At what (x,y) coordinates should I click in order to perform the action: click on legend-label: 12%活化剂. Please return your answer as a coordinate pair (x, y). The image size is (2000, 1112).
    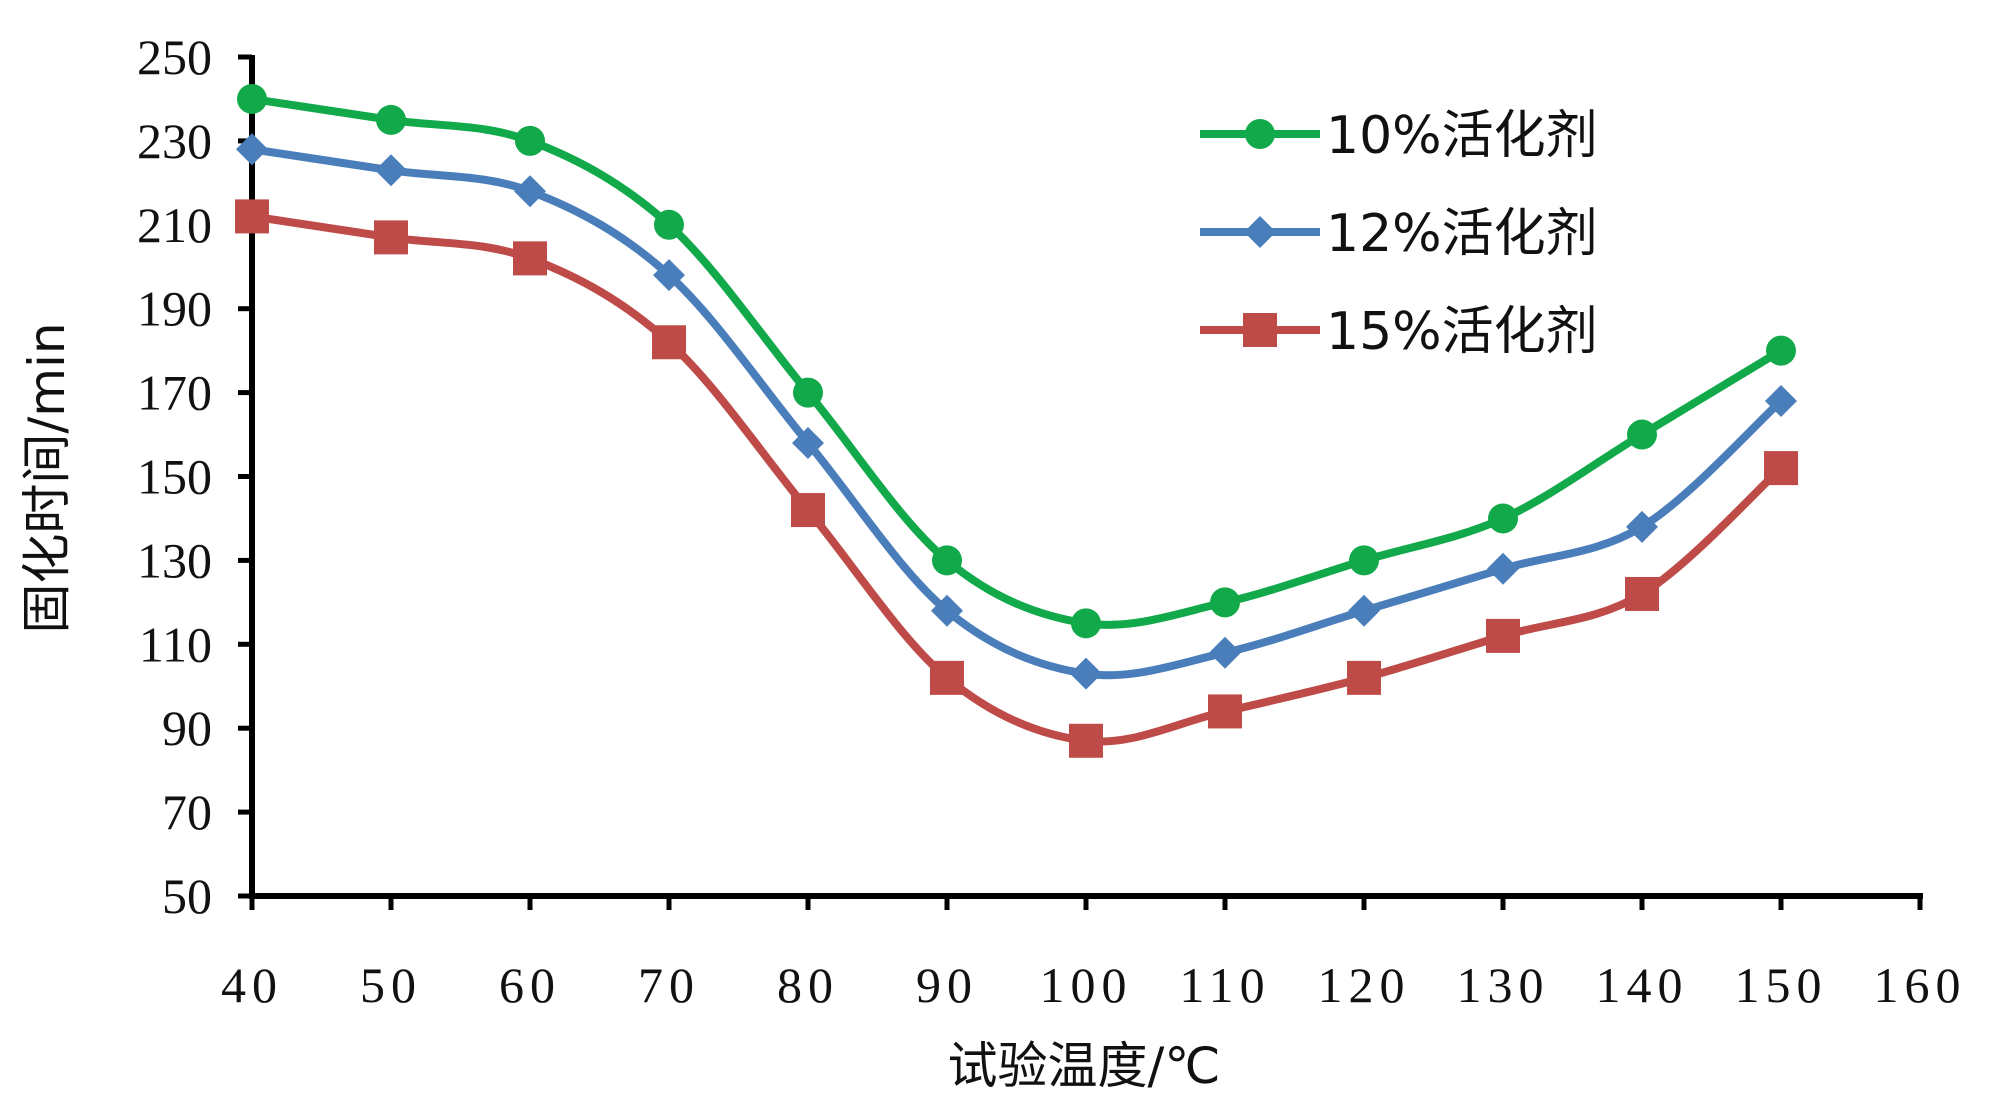
    Looking at the image, I should click on (1462, 234).